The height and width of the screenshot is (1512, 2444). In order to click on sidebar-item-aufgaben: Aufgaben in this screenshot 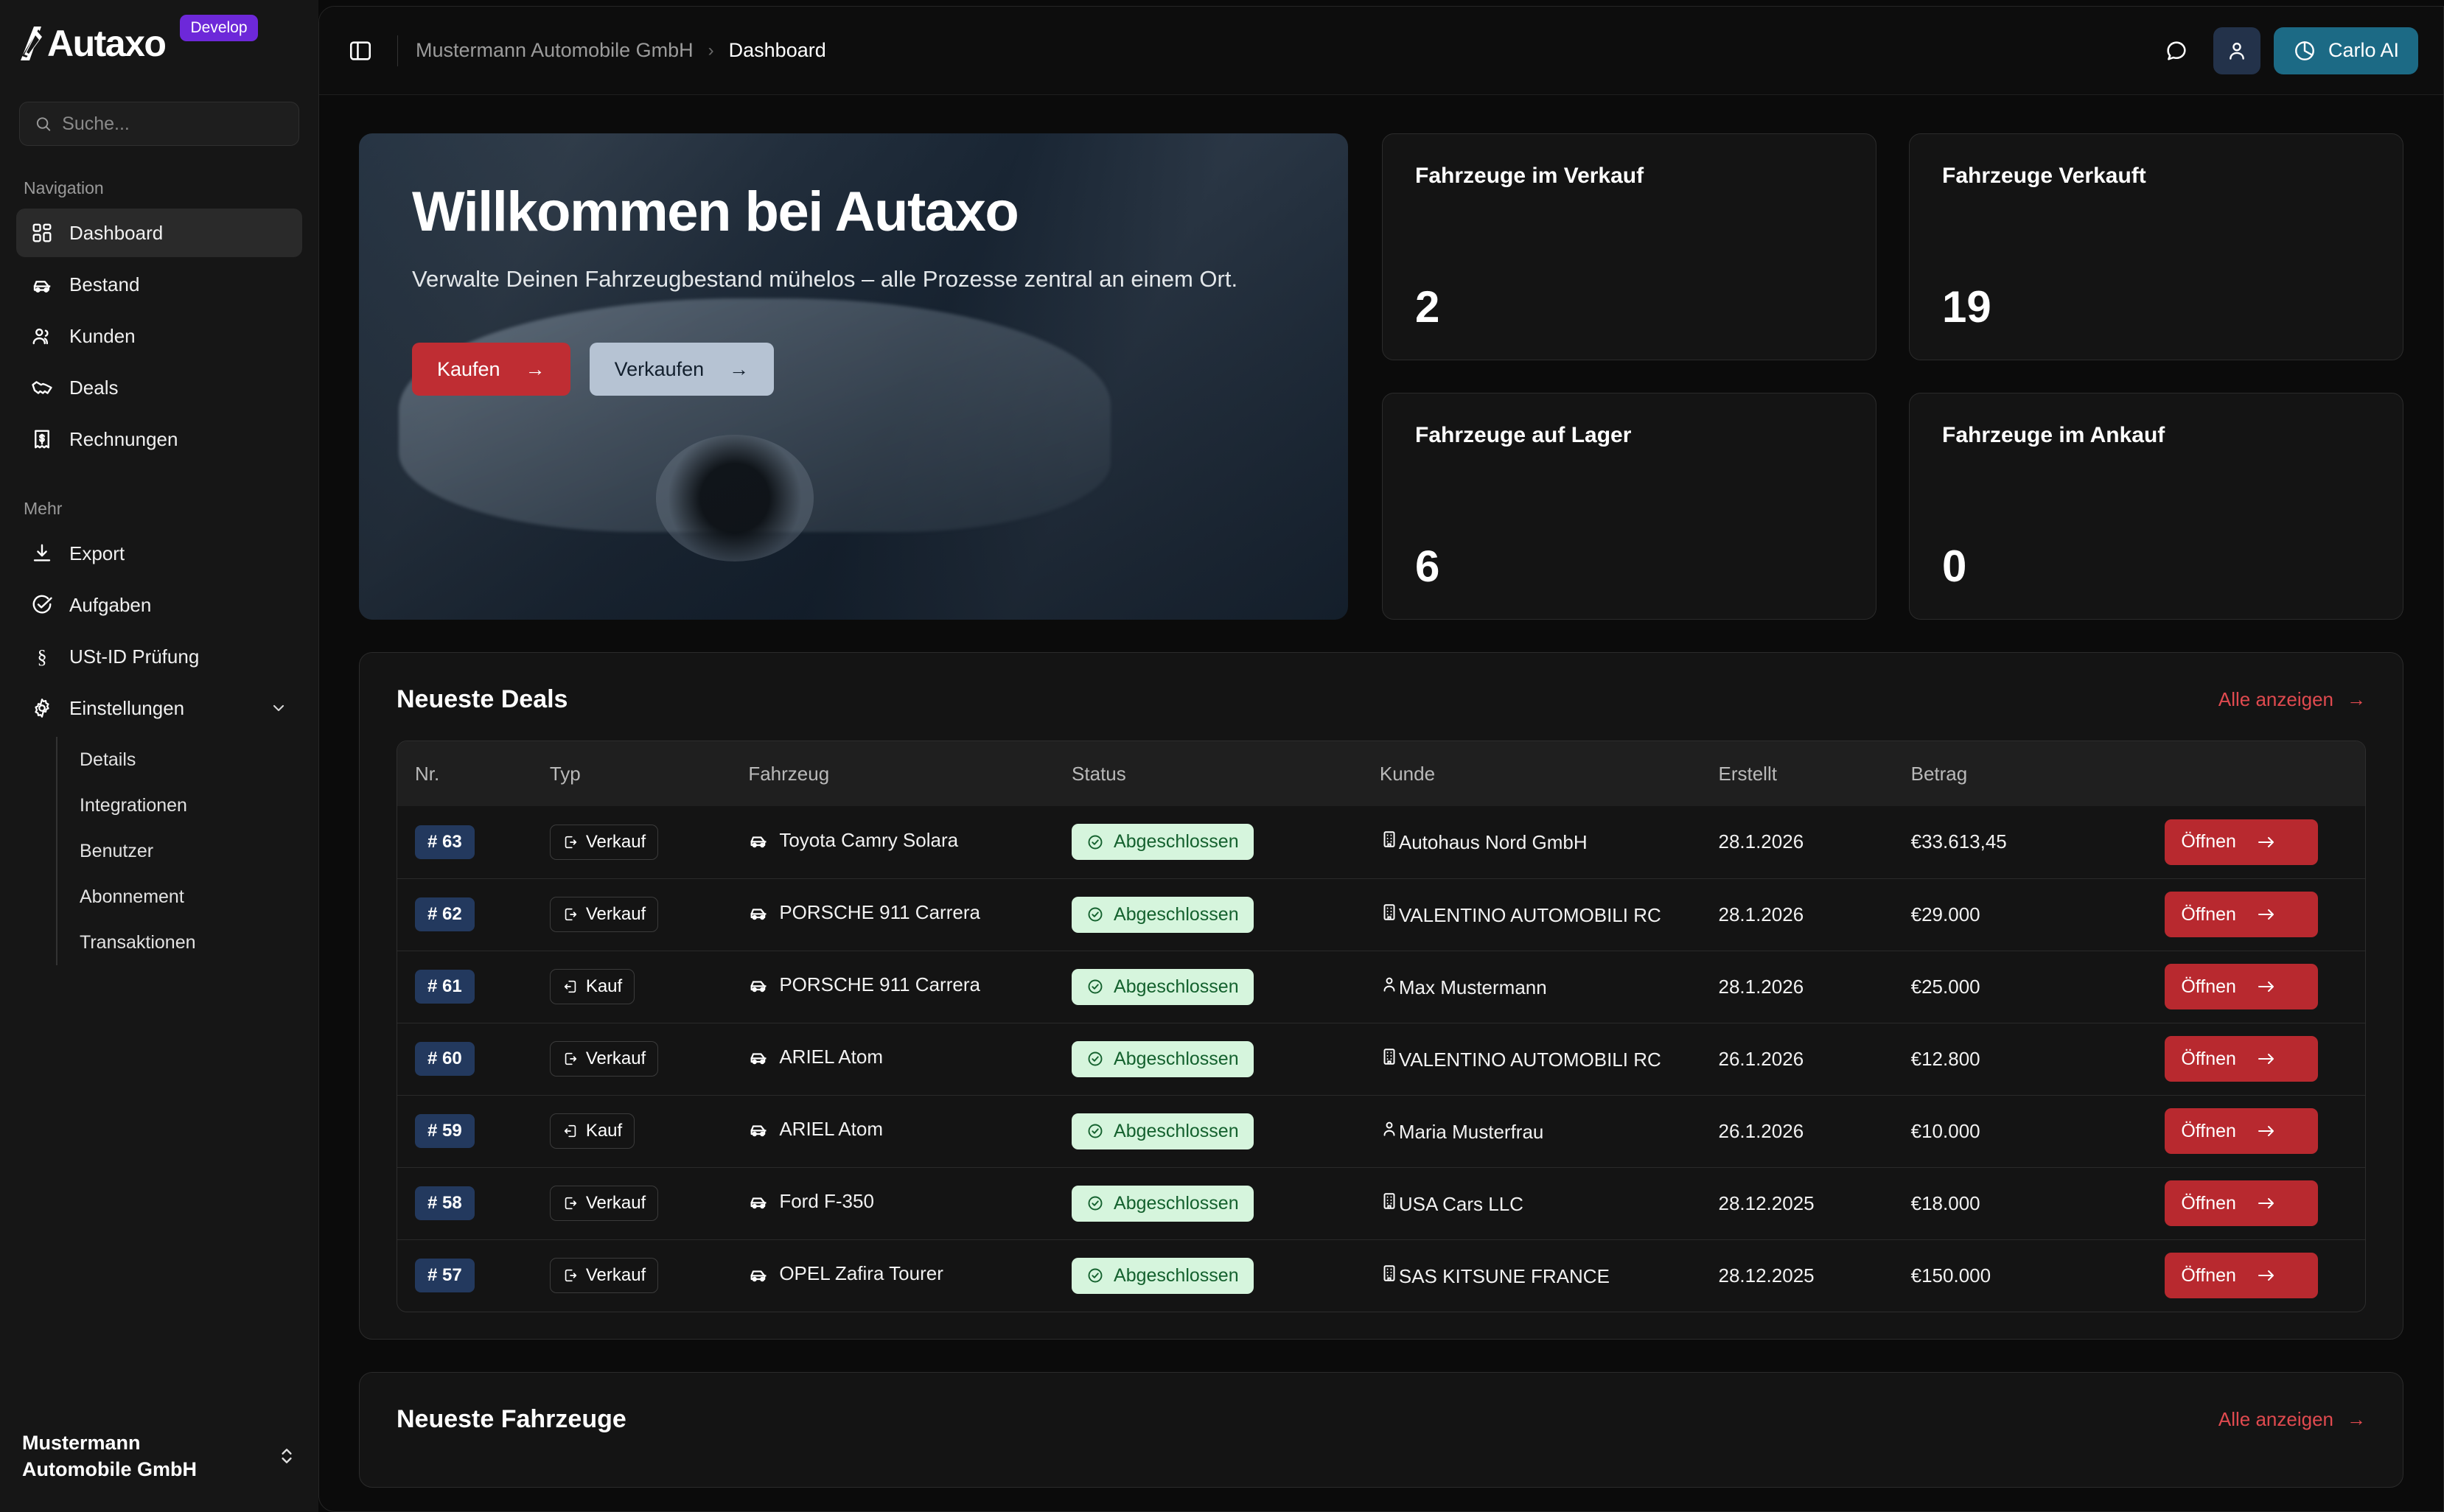, I will do `click(159, 605)`.